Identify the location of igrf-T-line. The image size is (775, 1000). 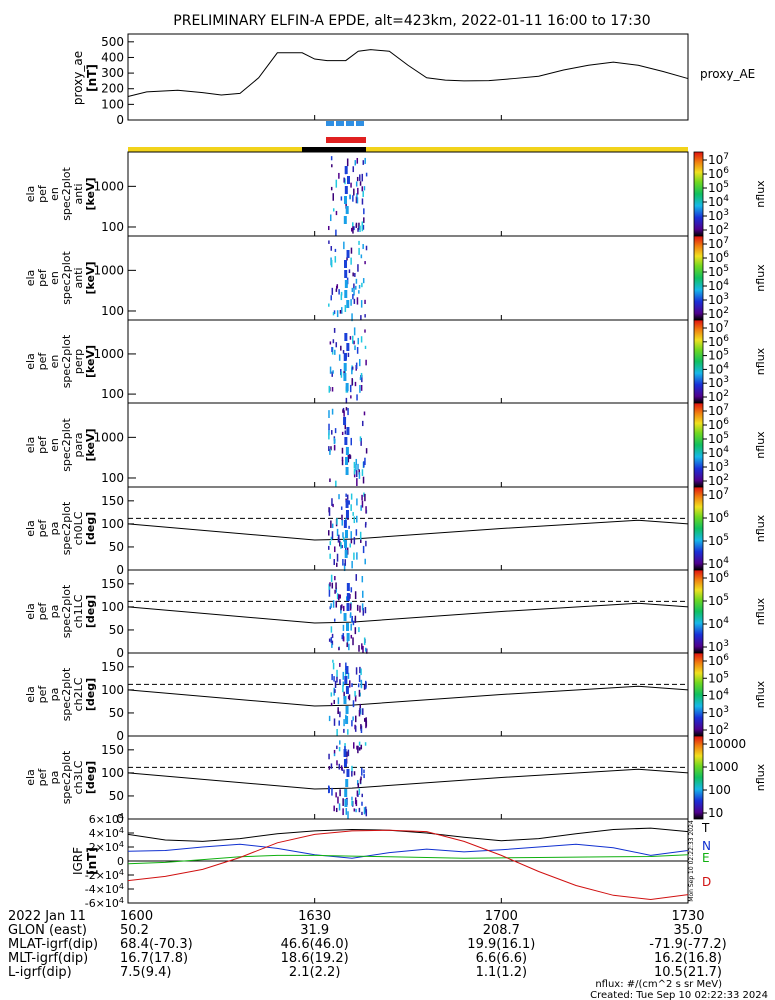
(408, 834).